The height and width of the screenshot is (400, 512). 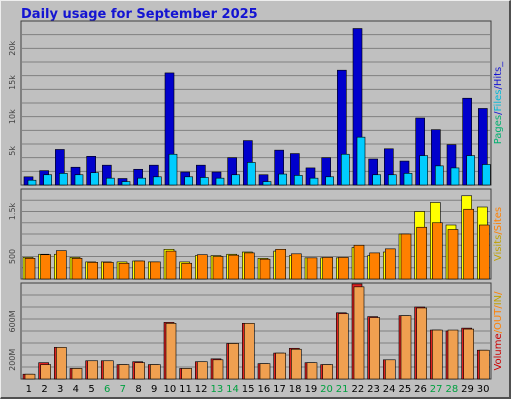 What do you see at coordinates (29, 389) in the screenshot?
I see `day-label: 1` at bounding box center [29, 389].